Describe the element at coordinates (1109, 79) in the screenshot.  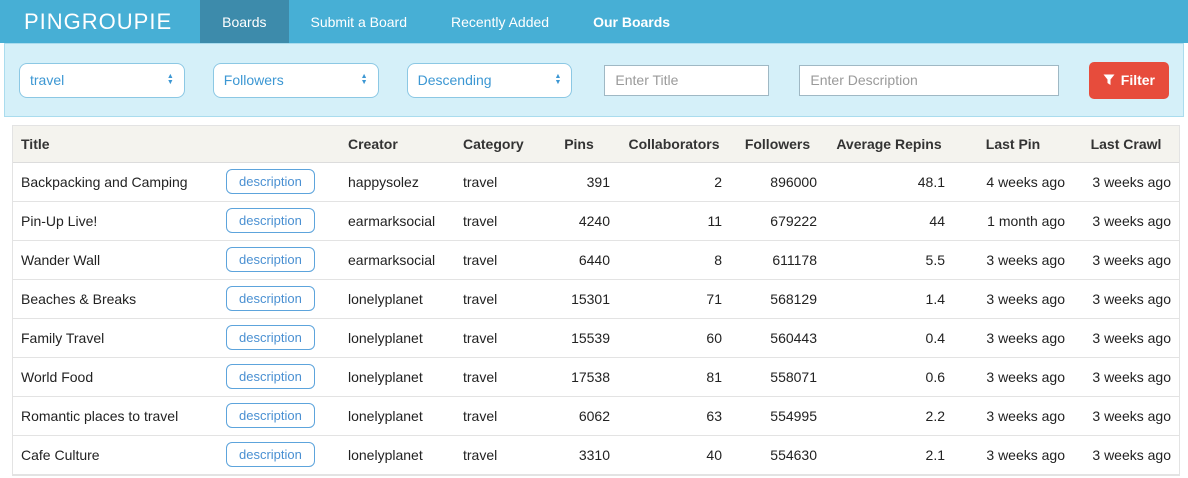
I see `funnel-icon` at that location.